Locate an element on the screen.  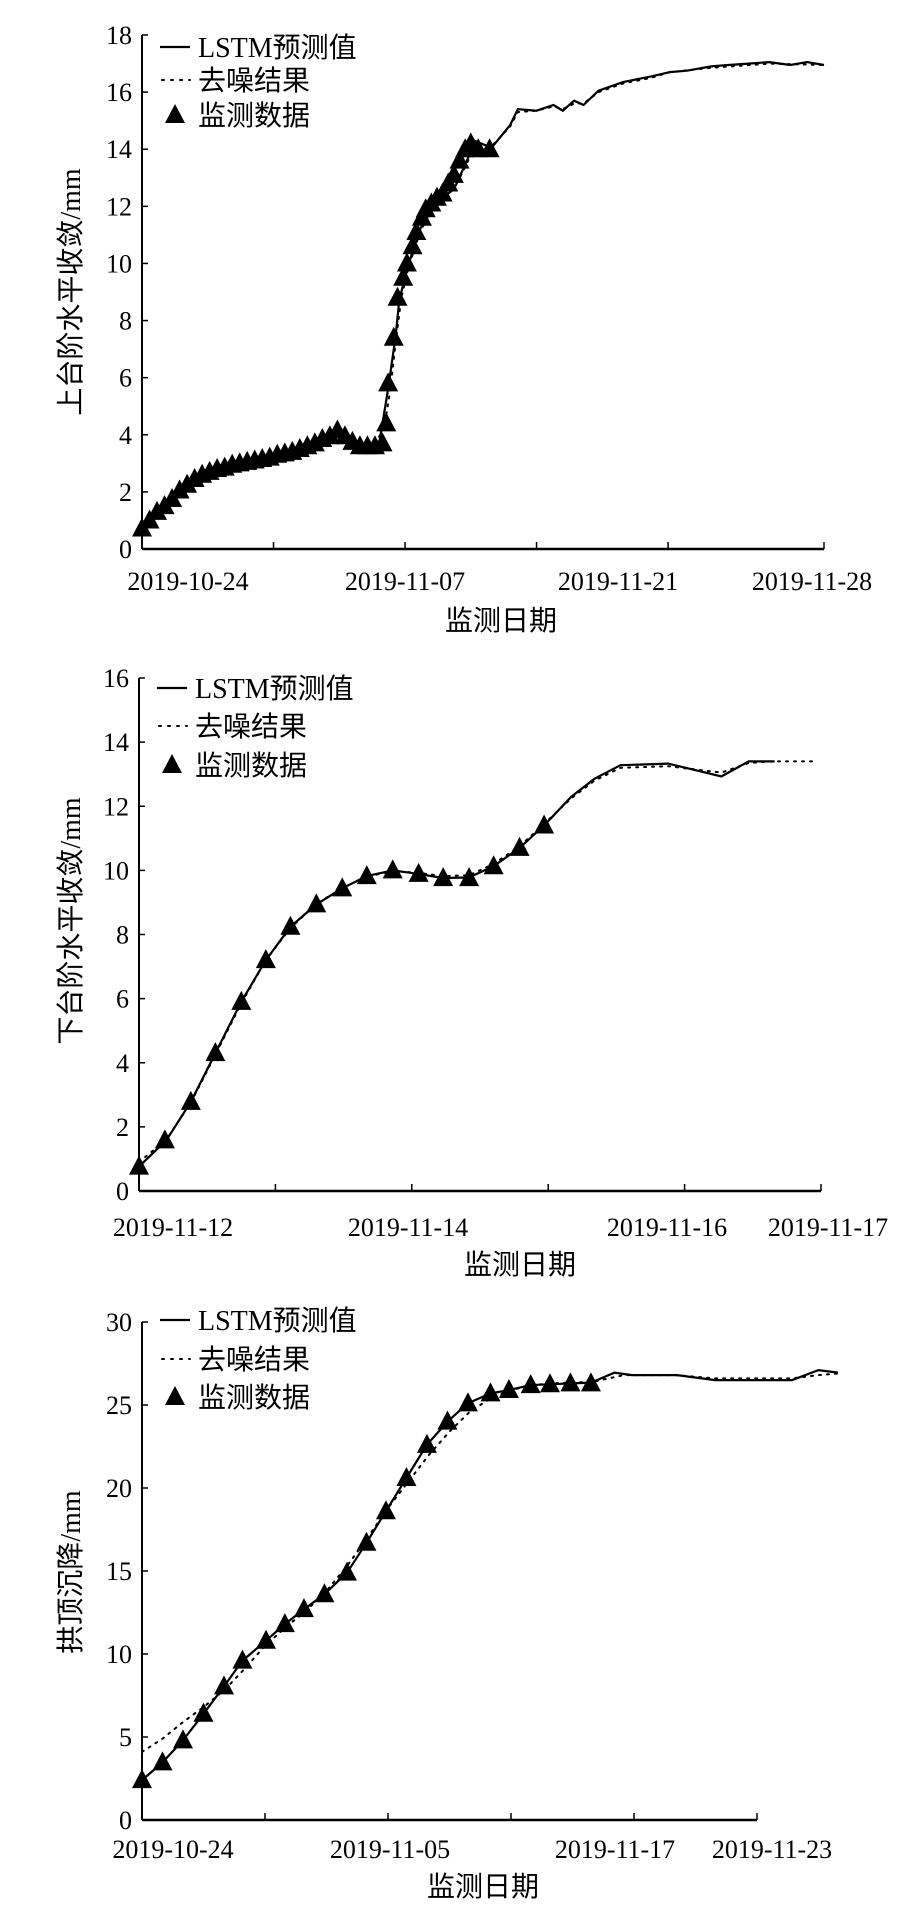
x-tick-label: 2019-11-21 is located at coordinates (618, 581).